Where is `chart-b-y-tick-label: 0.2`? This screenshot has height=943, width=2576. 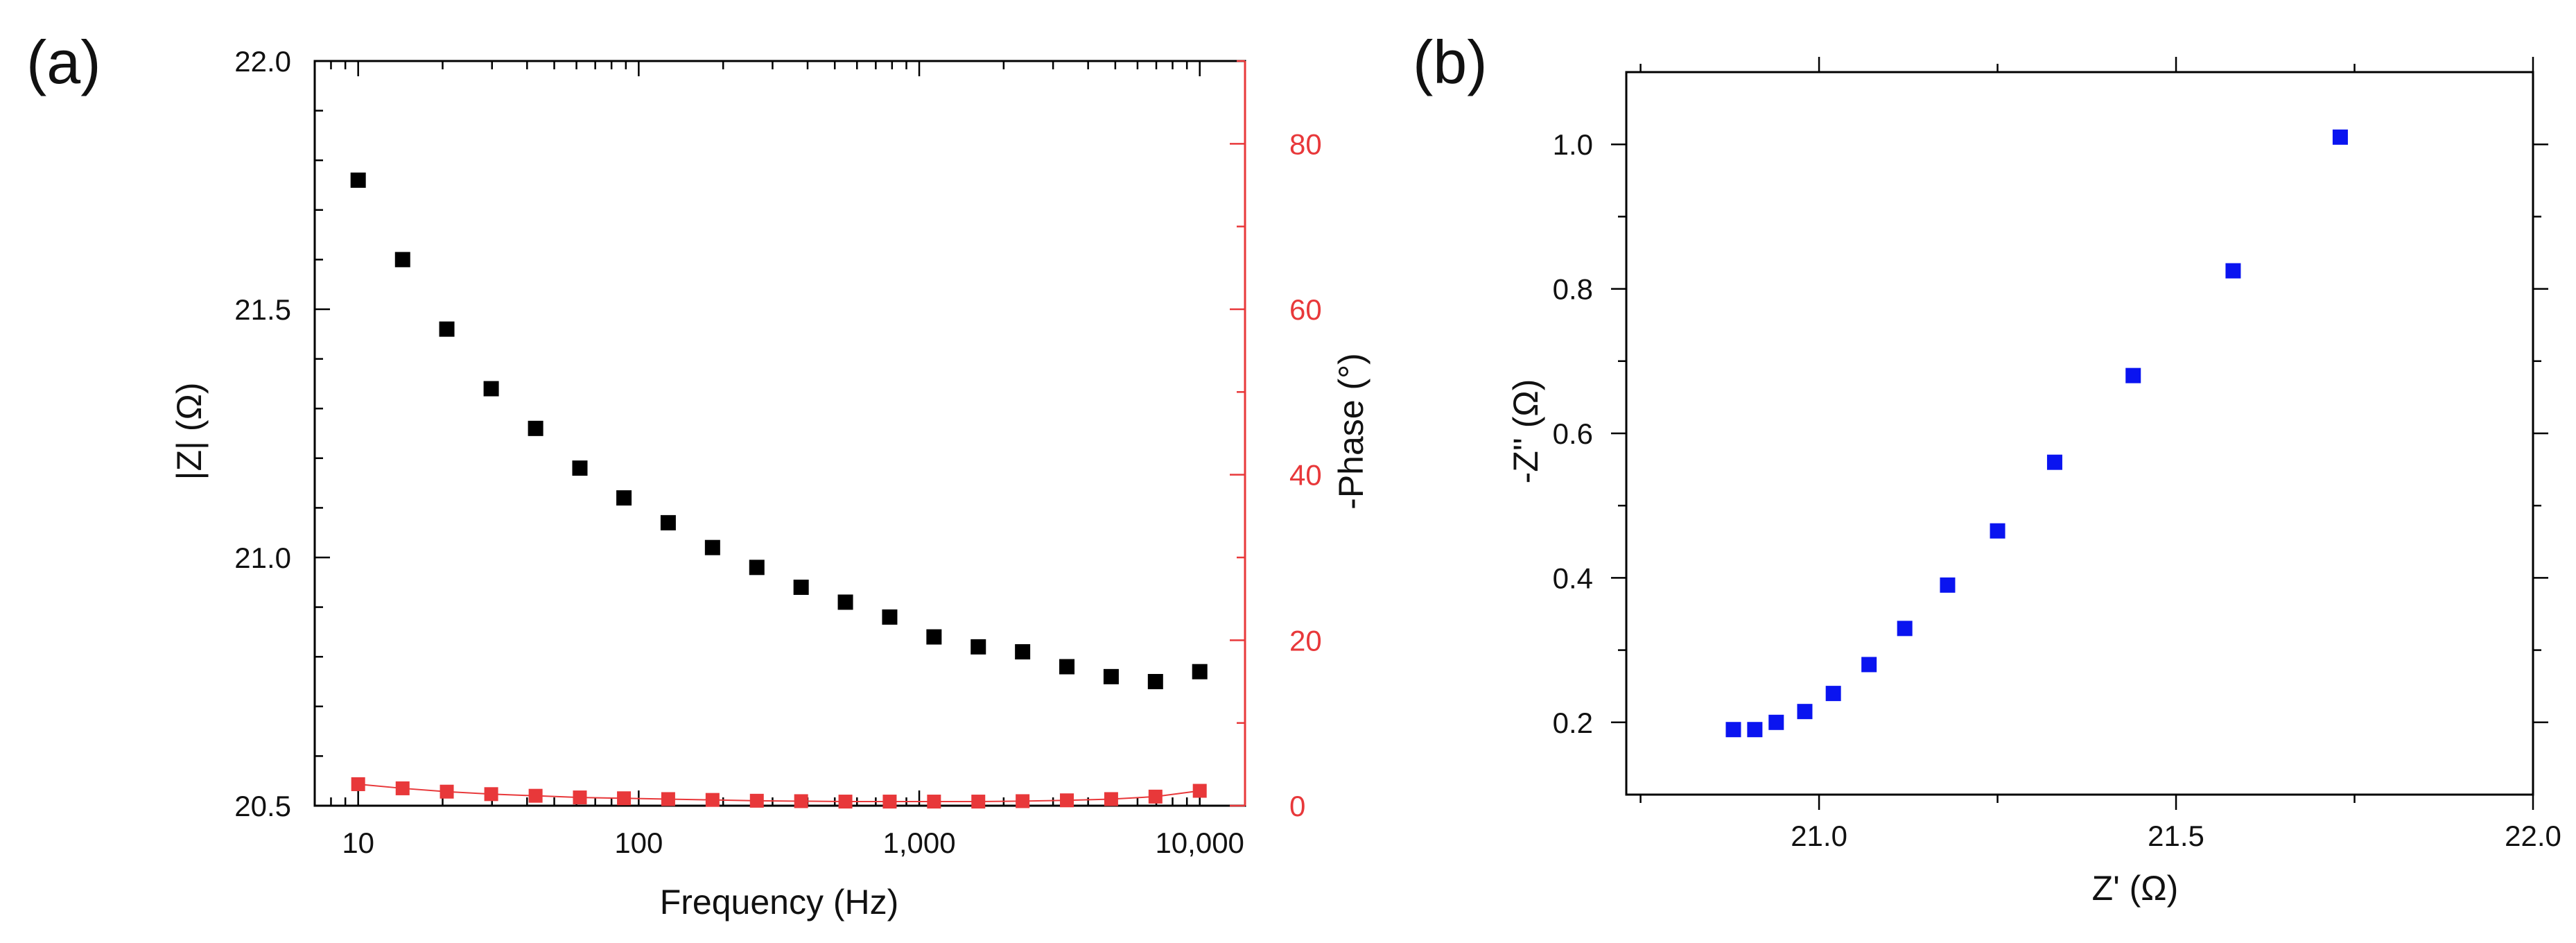 chart-b-y-tick-label: 0.2 is located at coordinates (1573, 723).